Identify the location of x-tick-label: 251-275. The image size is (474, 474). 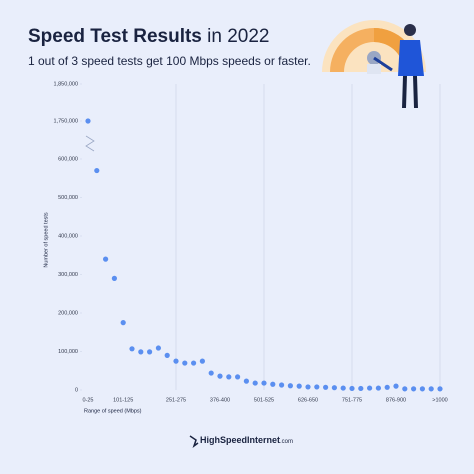
(176, 400).